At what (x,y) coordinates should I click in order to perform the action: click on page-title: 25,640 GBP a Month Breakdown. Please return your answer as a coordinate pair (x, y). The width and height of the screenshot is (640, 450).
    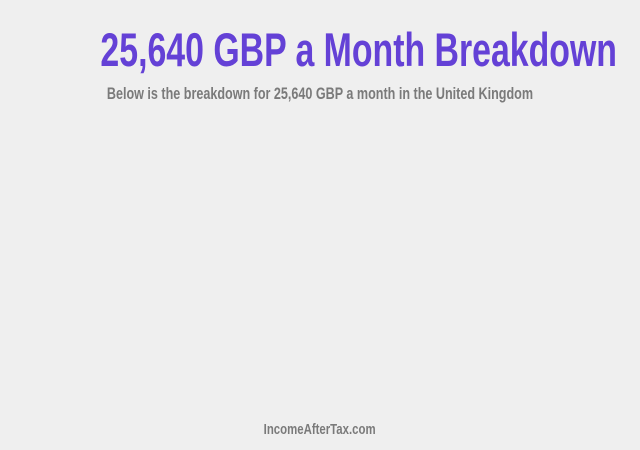
    Looking at the image, I should click on (358, 49).